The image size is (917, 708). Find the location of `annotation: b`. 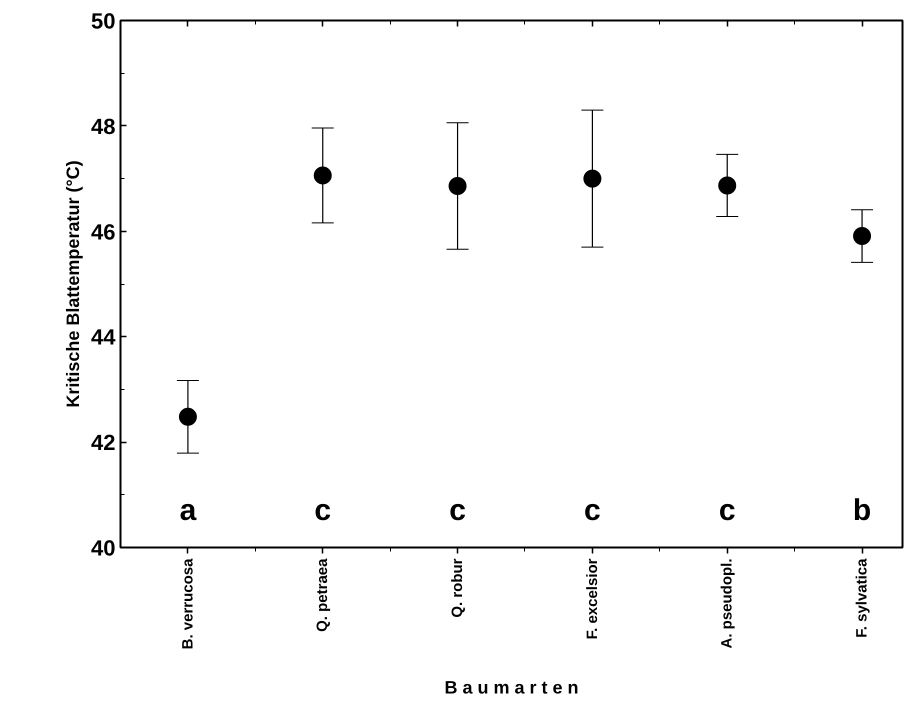

annotation: b is located at coordinates (862, 511).